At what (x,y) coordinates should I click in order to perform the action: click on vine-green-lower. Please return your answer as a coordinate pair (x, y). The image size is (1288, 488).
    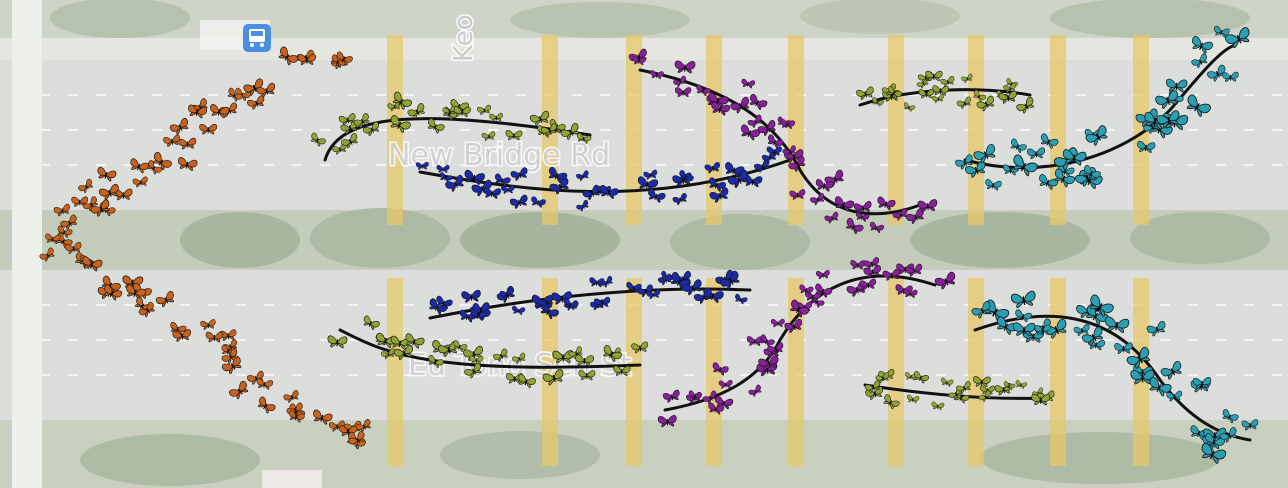
    Looking at the image, I should click on (490, 348).